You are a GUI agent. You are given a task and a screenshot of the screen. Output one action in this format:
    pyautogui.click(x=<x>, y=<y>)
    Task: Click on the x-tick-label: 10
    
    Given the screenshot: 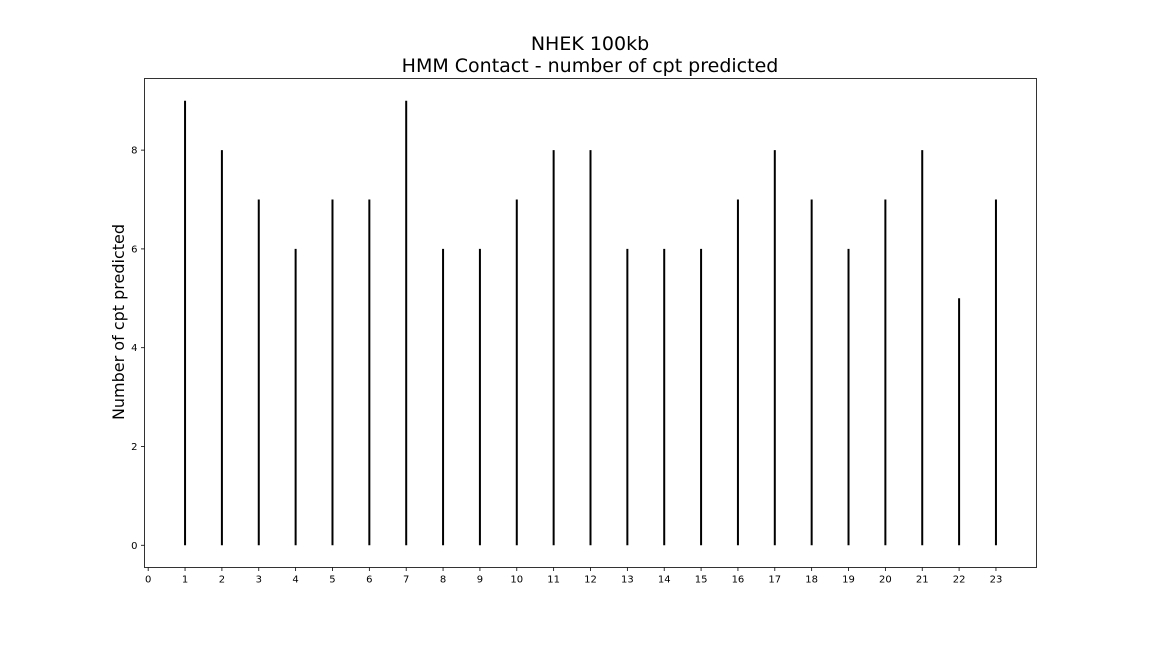 What is the action you would take?
    pyautogui.click(x=516, y=580)
    